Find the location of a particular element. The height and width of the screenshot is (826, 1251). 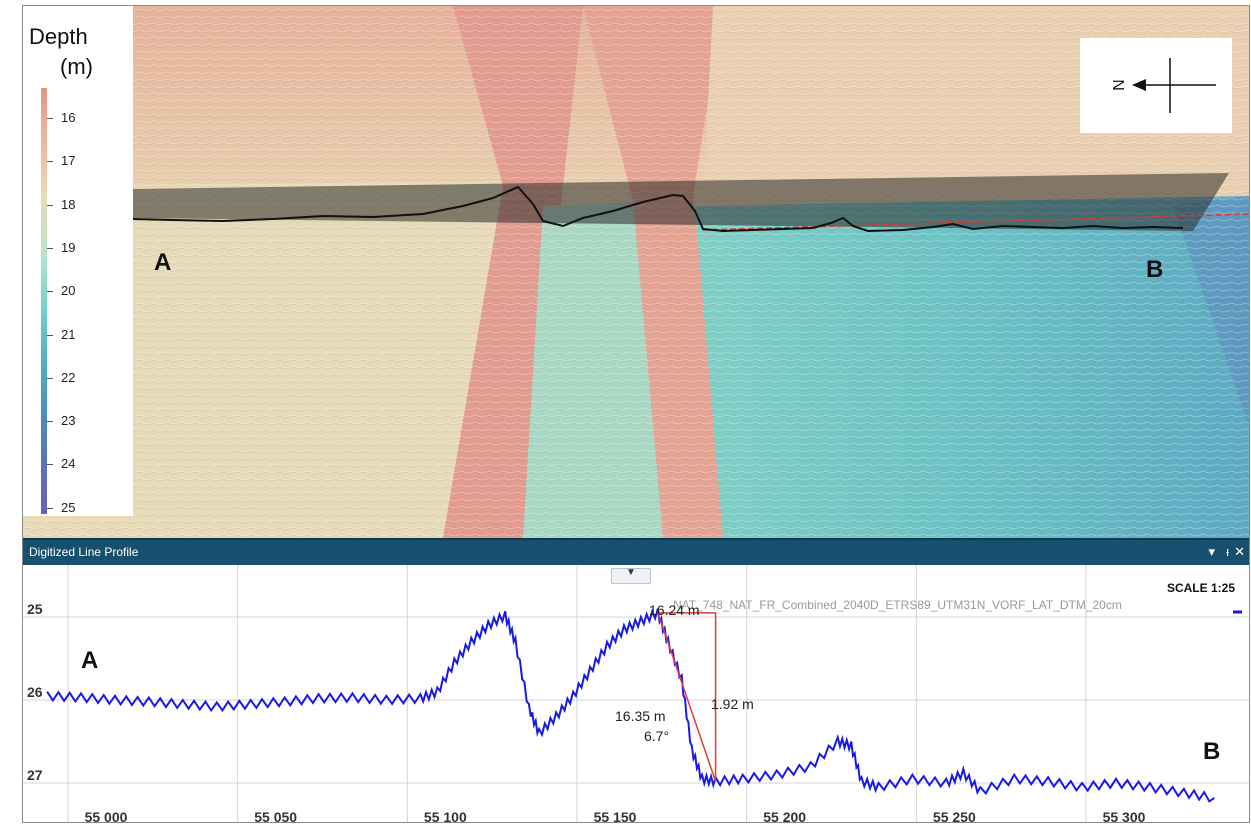

point-b-label: B is located at coordinates (1155, 269).